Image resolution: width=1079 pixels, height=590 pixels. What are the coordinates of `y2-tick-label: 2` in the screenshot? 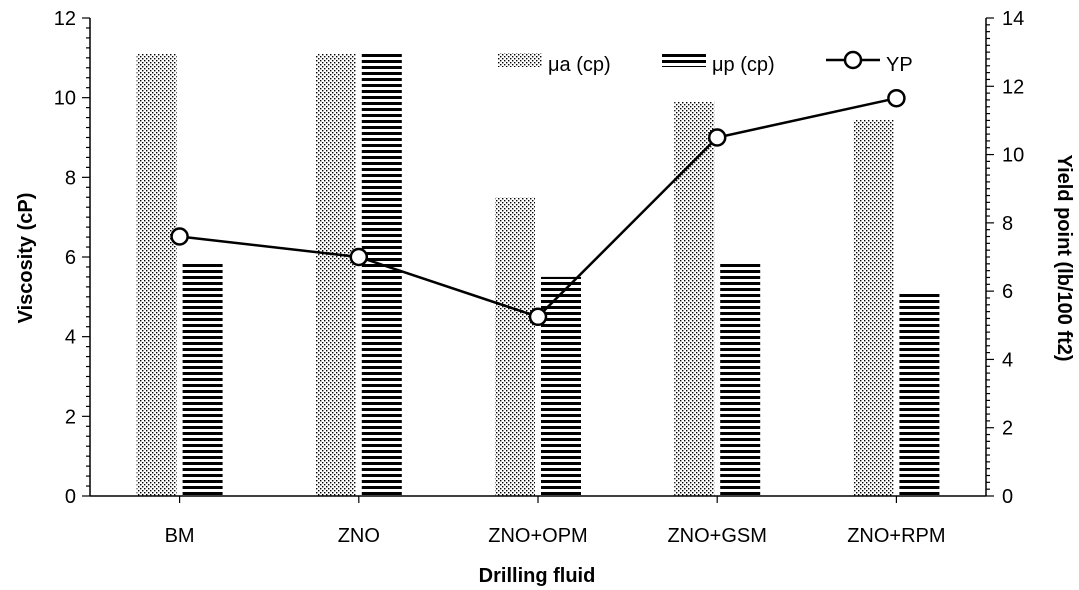 It's located at (1007, 429).